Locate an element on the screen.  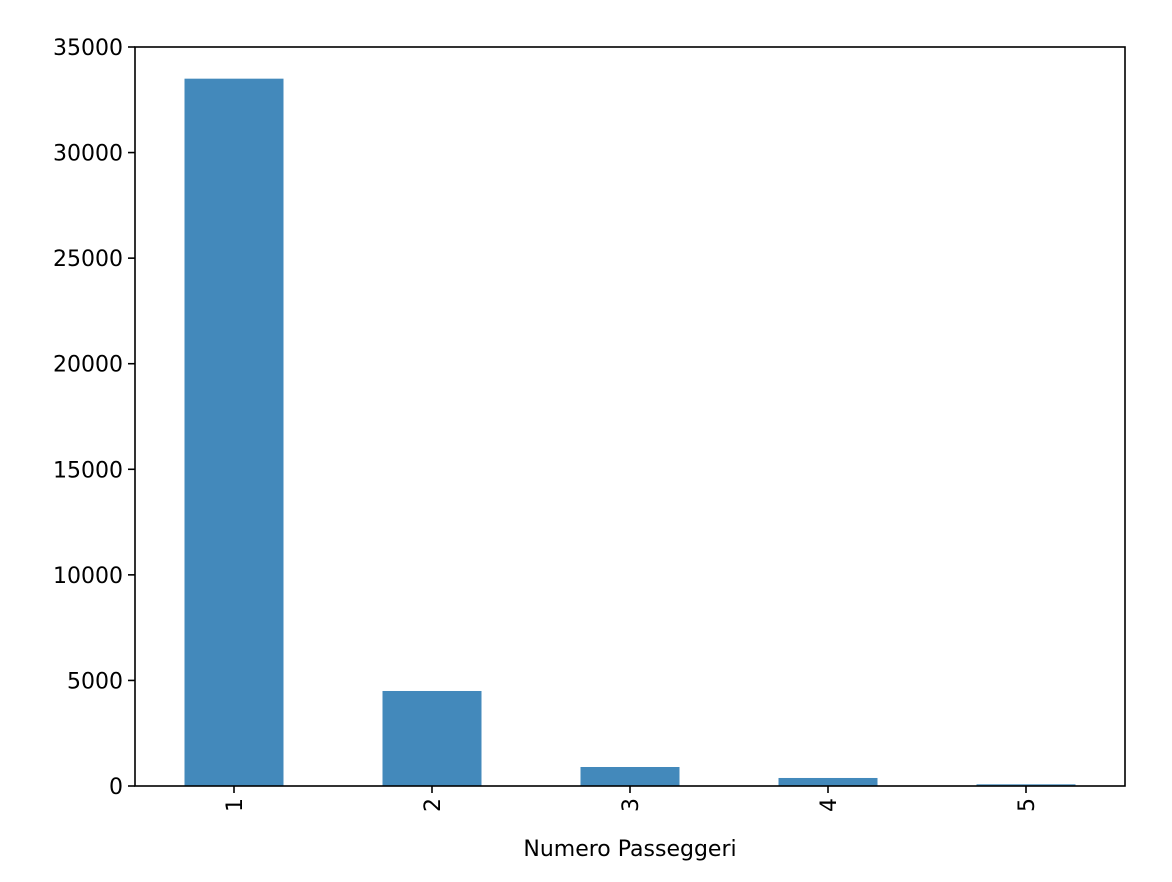
x-tick-label-3: 3 is located at coordinates (631, 805).